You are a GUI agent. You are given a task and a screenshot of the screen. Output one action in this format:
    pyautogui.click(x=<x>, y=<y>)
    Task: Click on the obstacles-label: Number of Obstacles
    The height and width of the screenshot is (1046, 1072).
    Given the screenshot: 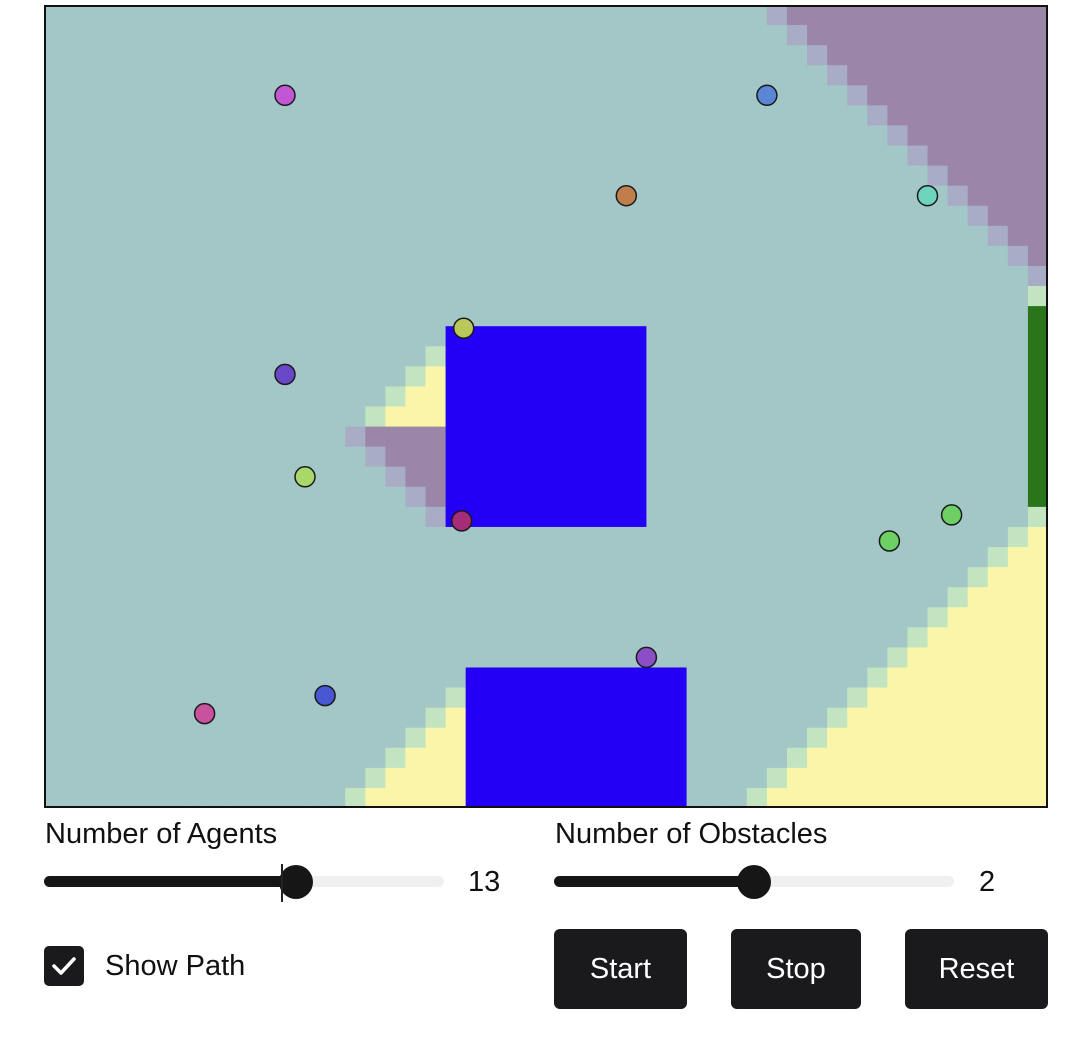 What is the action you would take?
    pyautogui.click(x=691, y=834)
    